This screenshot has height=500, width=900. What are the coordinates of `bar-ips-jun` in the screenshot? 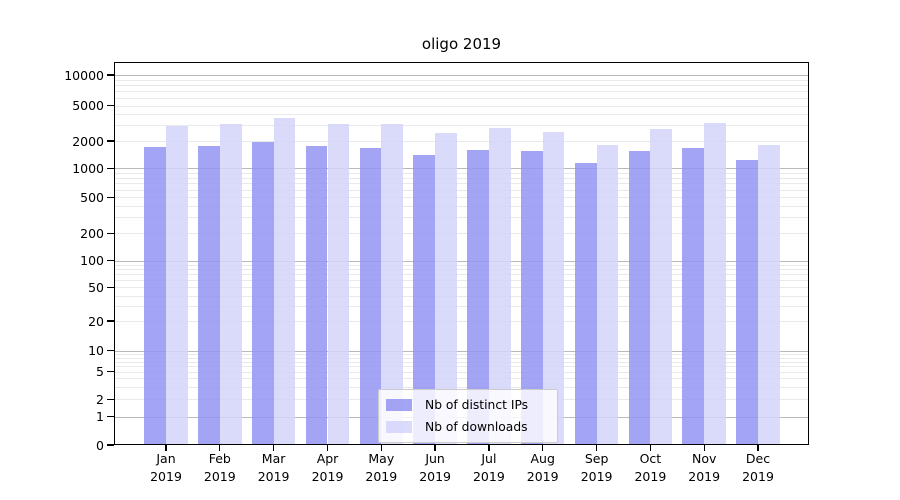 It's located at (424, 300).